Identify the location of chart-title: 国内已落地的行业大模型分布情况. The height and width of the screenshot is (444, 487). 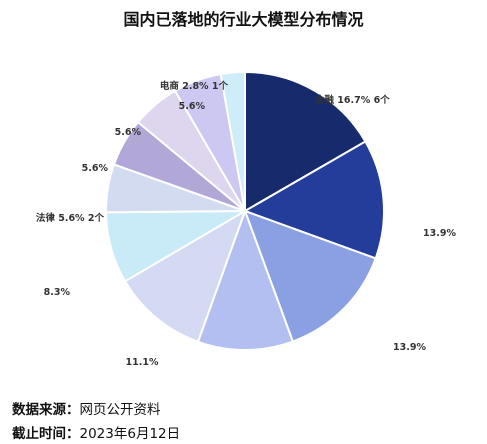
(243, 19).